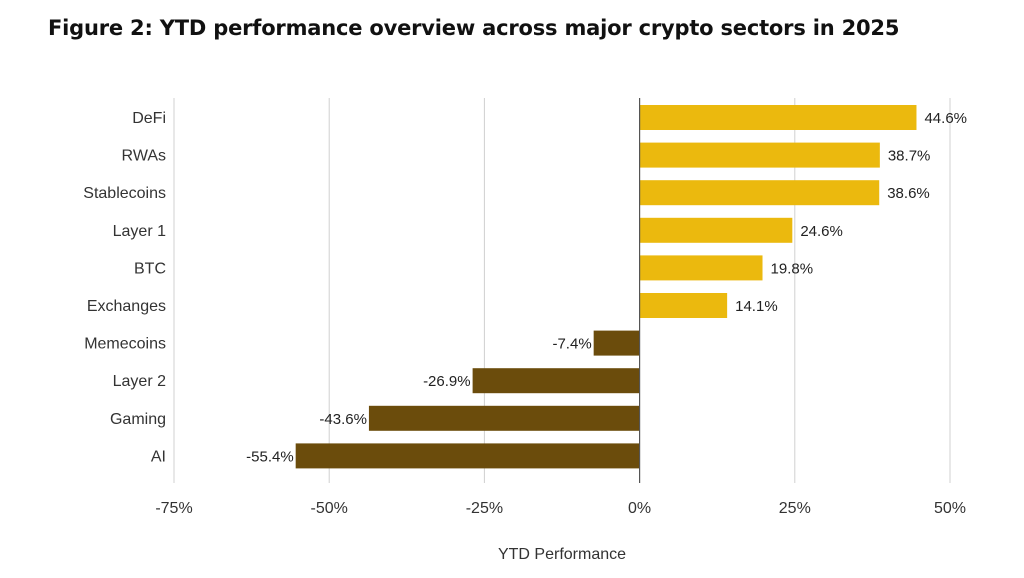 This screenshot has width=1024, height=578. What do you see at coordinates (139, 381) in the screenshot?
I see `category-label: Layer 2` at bounding box center [139, 381].